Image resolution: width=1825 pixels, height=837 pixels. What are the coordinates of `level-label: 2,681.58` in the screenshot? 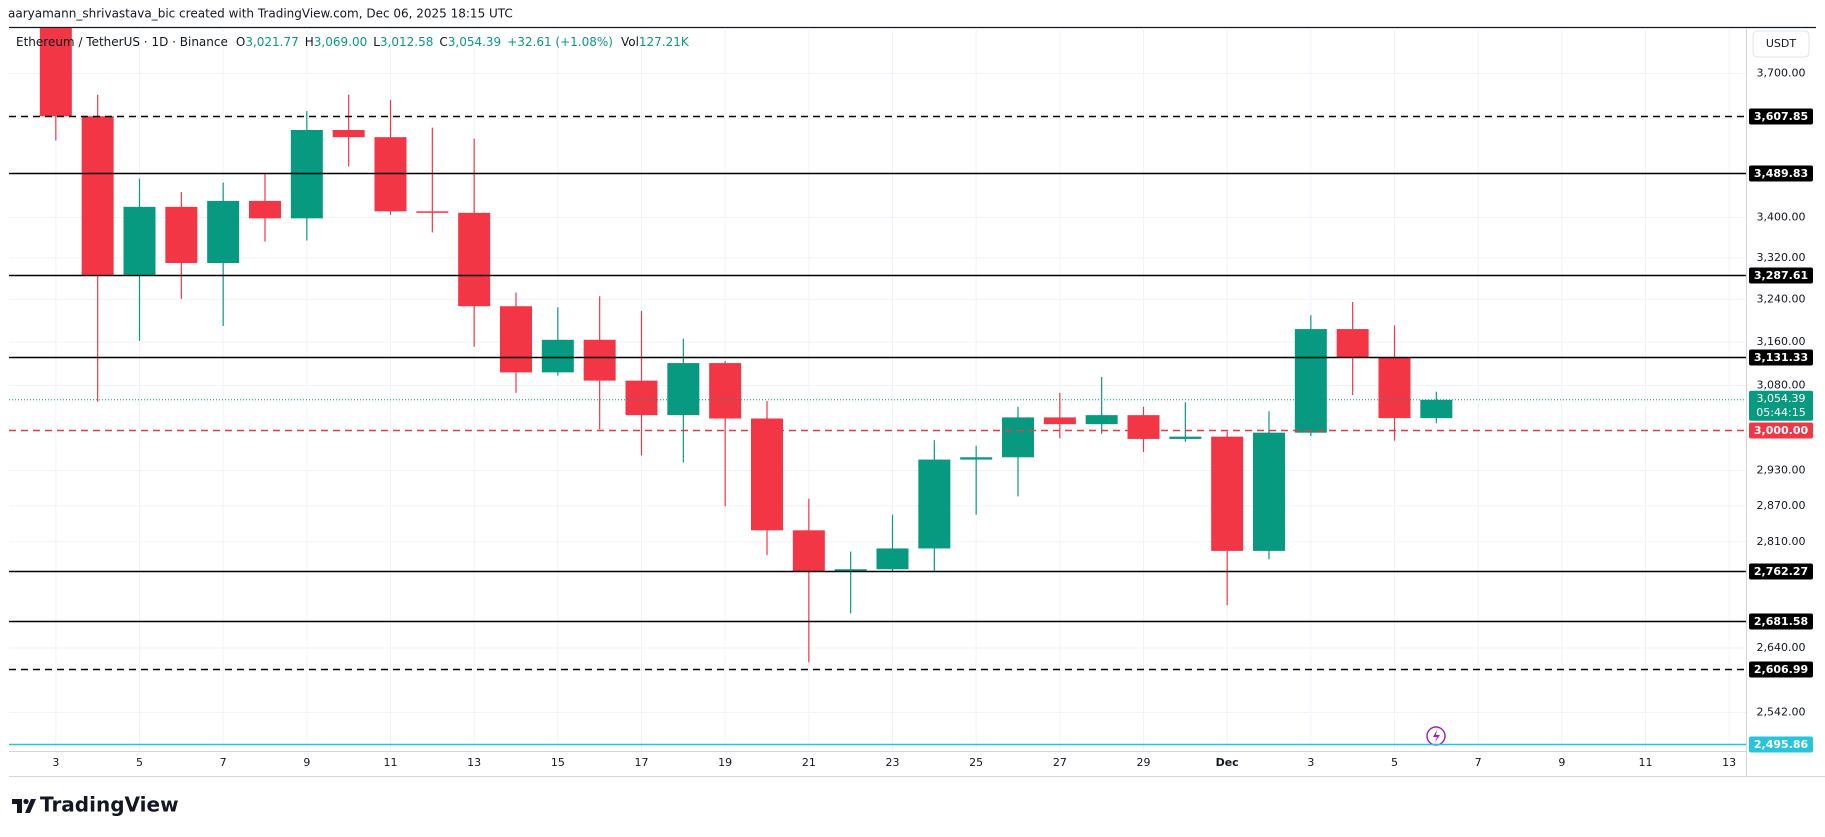 It's located at (1781, 621).